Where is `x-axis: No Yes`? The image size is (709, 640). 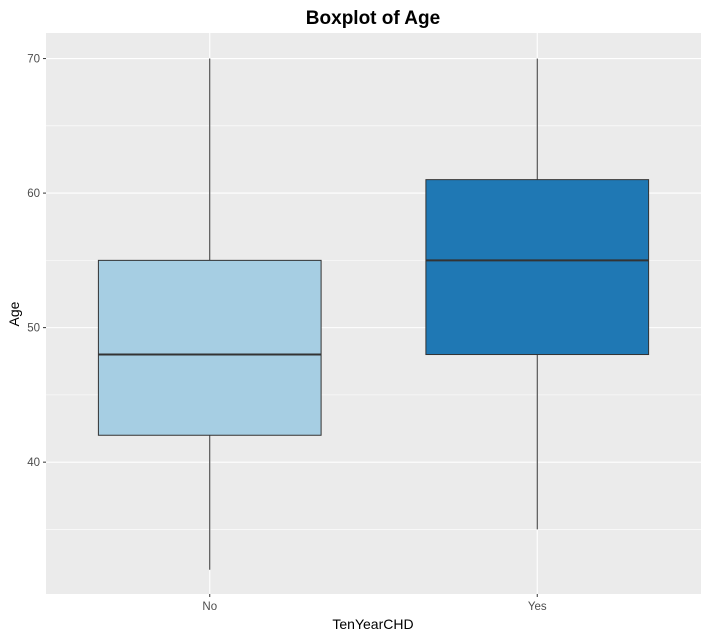 x-axis: No Yes is located at coordinates (374, 603).